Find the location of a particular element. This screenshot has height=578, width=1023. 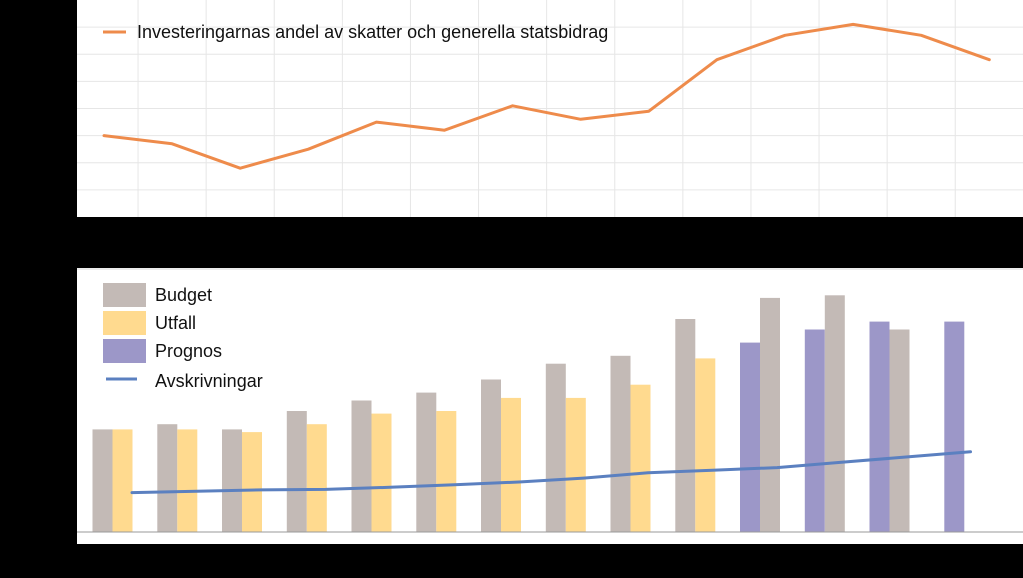

legend-label-avskrivningar: Avskrivningar is located at coordinates (209, 381).